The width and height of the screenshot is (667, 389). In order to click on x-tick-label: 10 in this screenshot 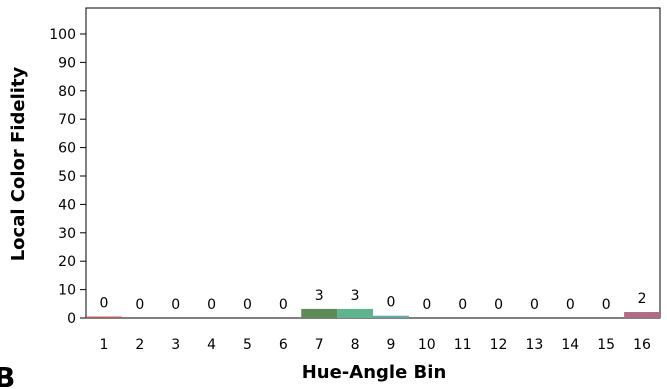, I will do `click(427, 345)`.